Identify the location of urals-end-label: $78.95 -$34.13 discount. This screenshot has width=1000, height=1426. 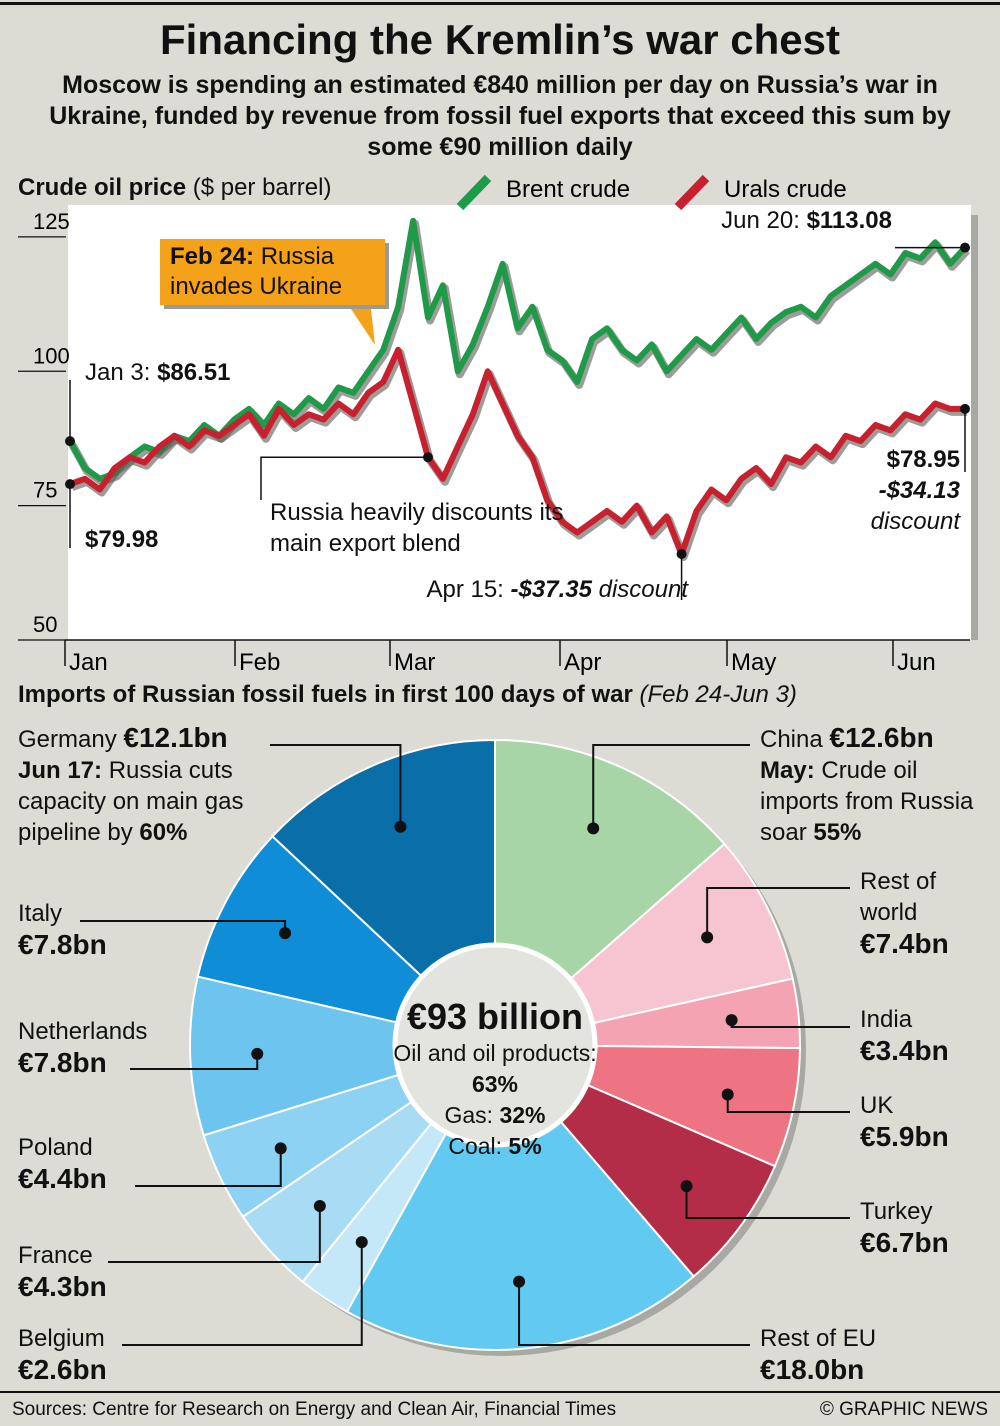
(915, 490).